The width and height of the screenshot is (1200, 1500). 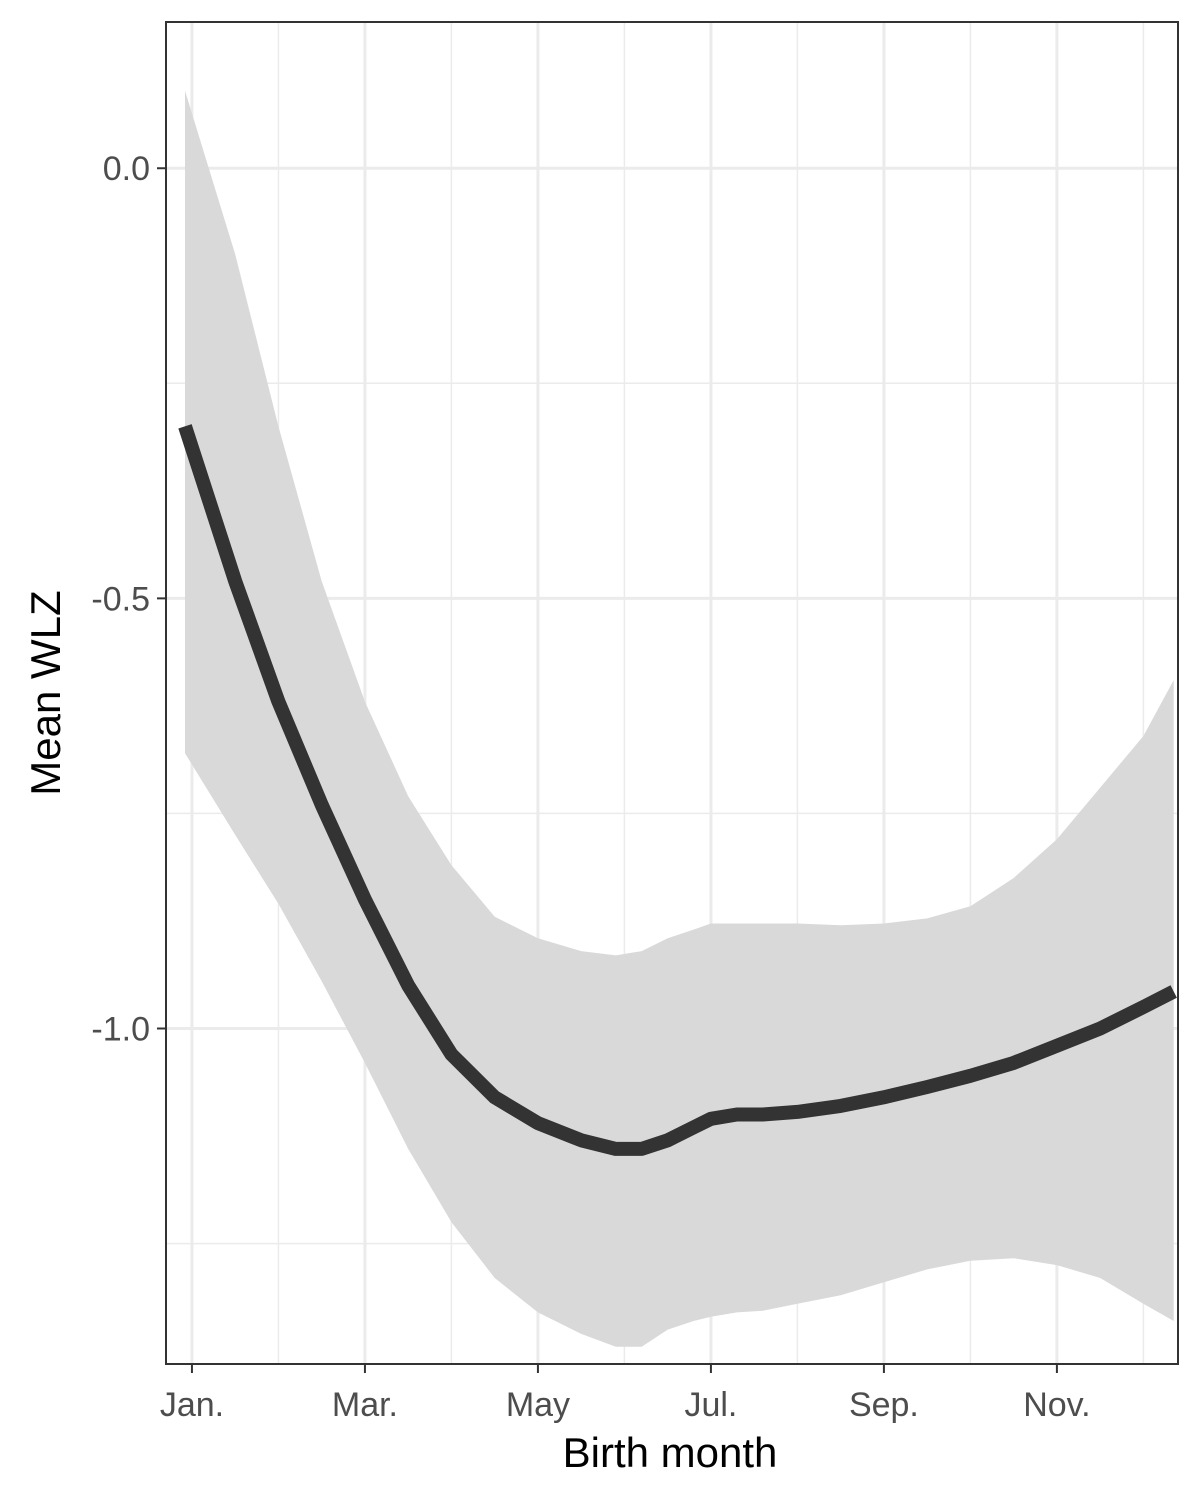 I want to click on y-tick-label: -0.5, so click(x=120, y=599).